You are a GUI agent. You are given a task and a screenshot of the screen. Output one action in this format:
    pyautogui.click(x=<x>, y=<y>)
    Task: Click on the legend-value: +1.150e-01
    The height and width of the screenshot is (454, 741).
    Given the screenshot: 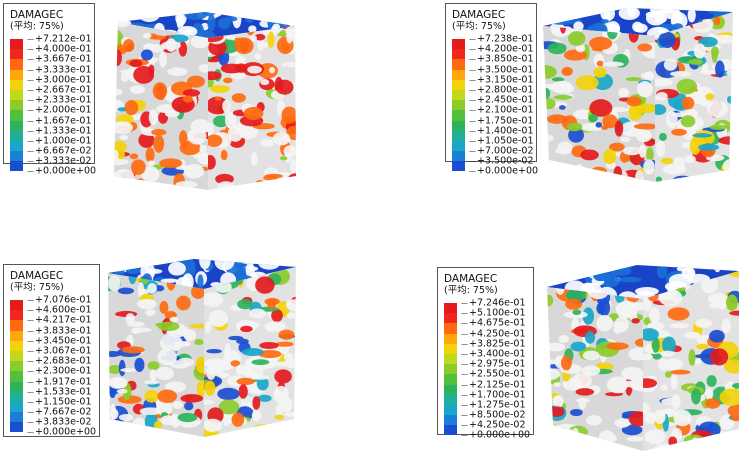 What is the action you would take?
    pyautogui.click(x=61, y=402)
    